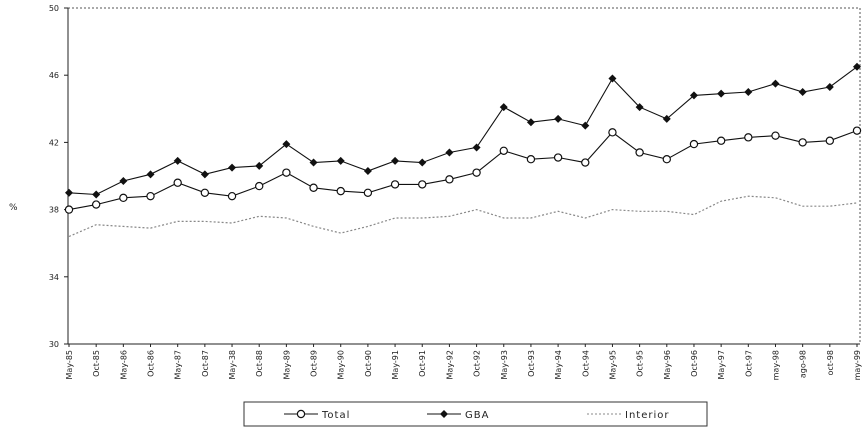  What do you see at coordinates (422, 363) in the screenshot?
I see `x-tick-label: Oct-91` at bounding box center [422, 363].